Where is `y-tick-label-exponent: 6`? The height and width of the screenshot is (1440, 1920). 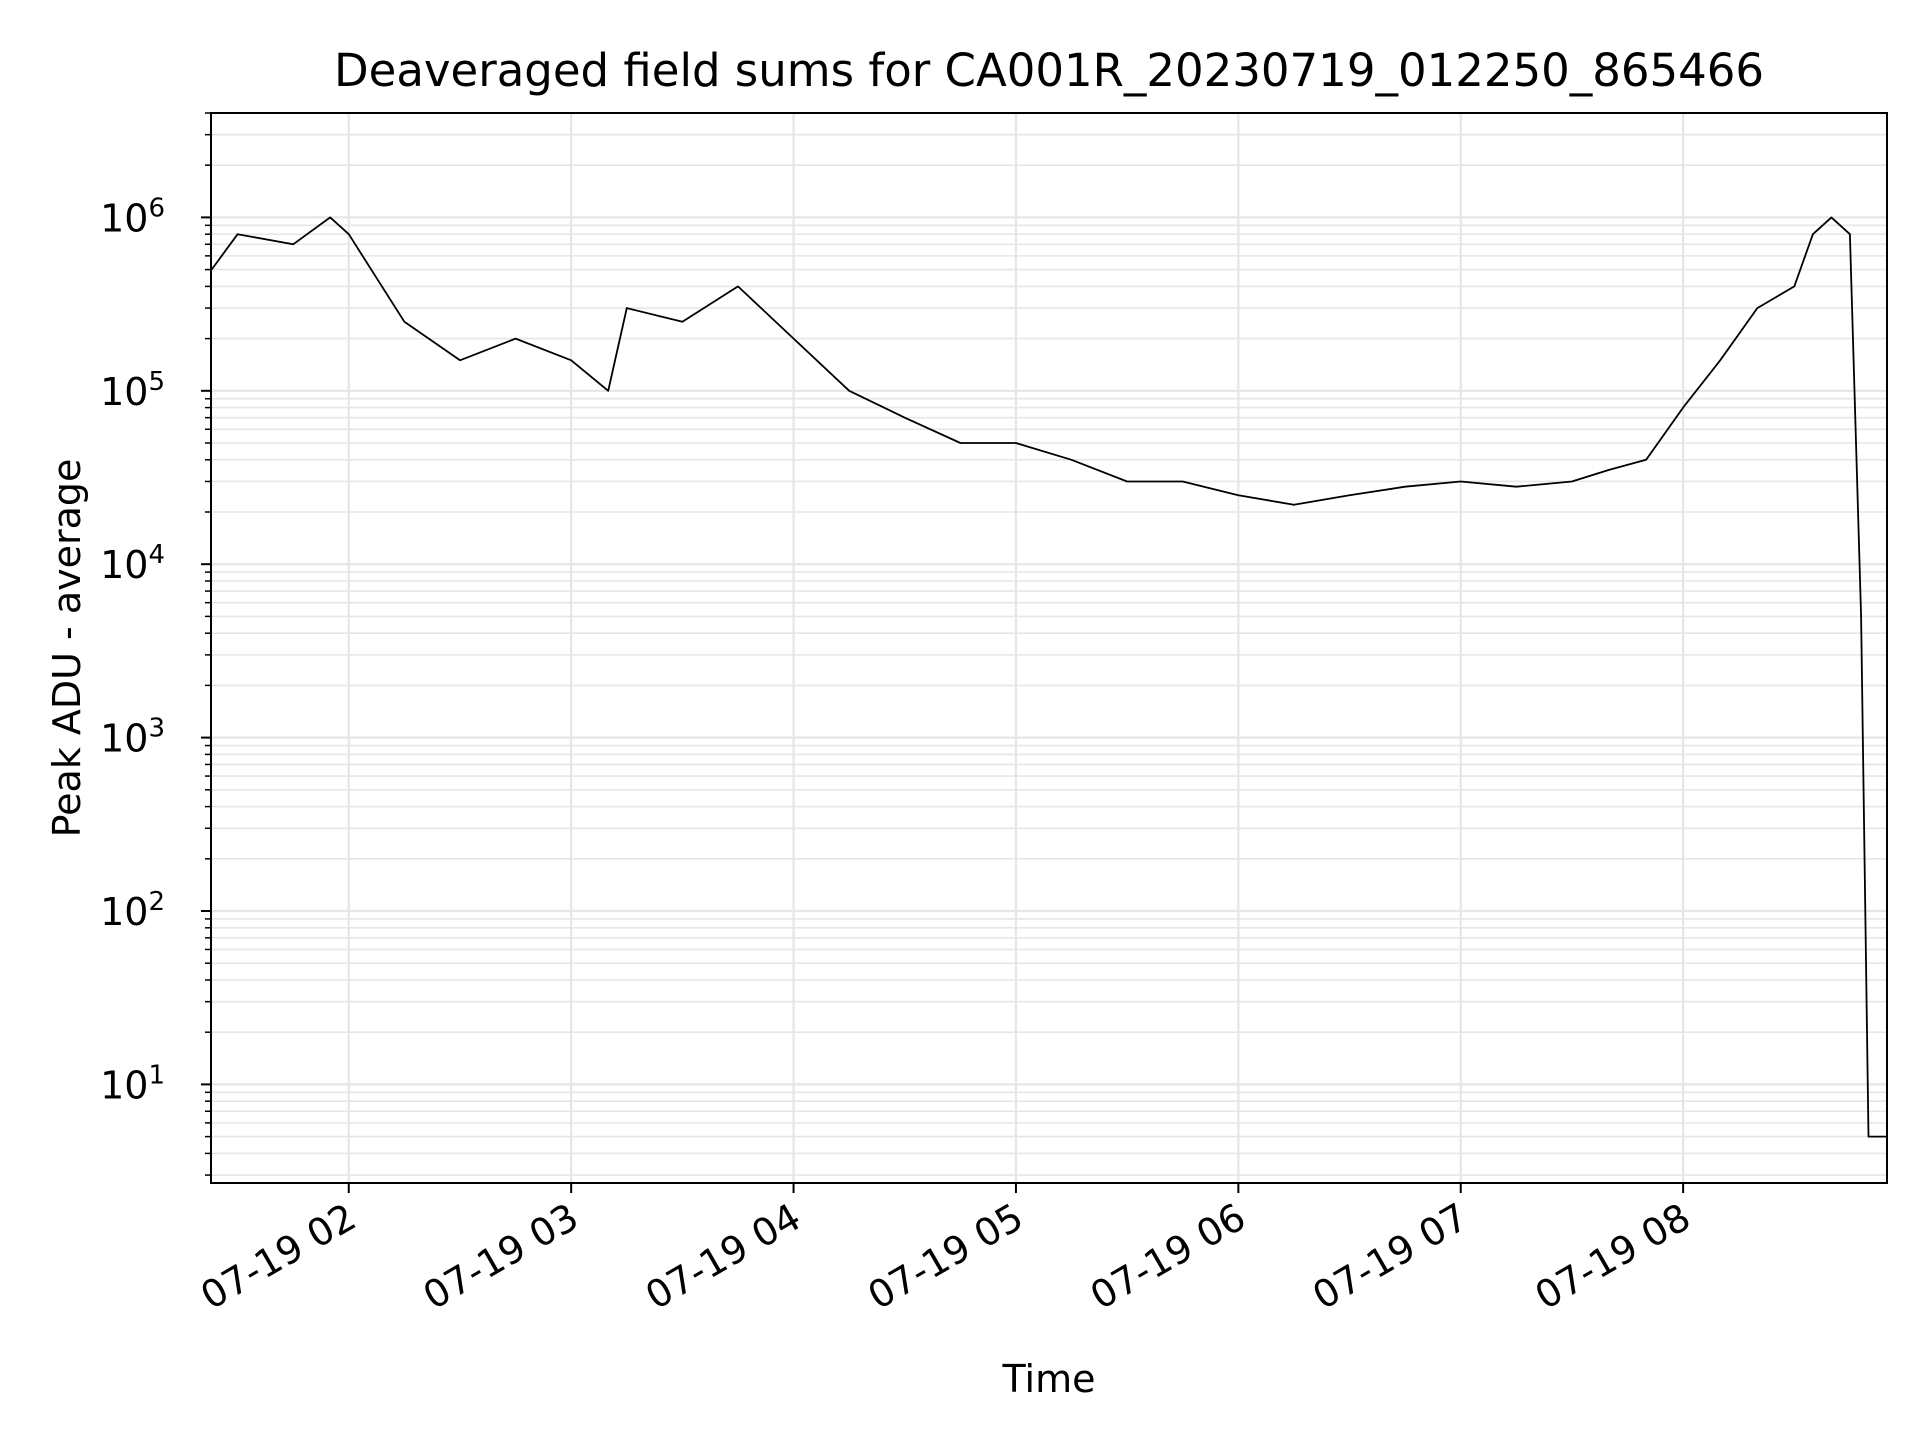 y-tick-label-exponent: 6 is located at coordinates (156, 208).